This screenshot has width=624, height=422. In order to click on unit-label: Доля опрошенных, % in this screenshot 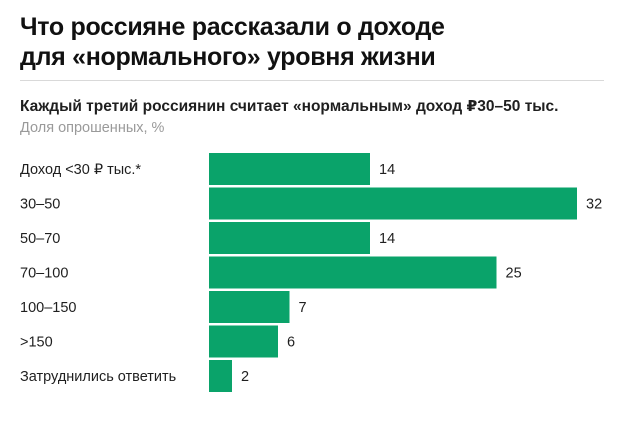, I will do `click(92, 128)`.